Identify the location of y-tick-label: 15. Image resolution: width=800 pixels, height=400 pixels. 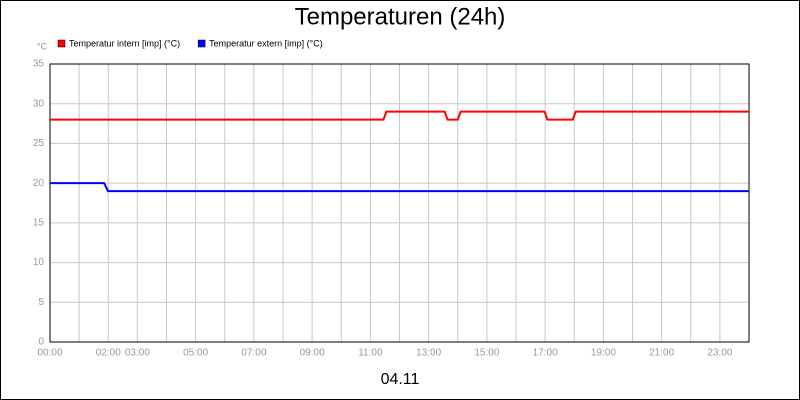
(39, 222).